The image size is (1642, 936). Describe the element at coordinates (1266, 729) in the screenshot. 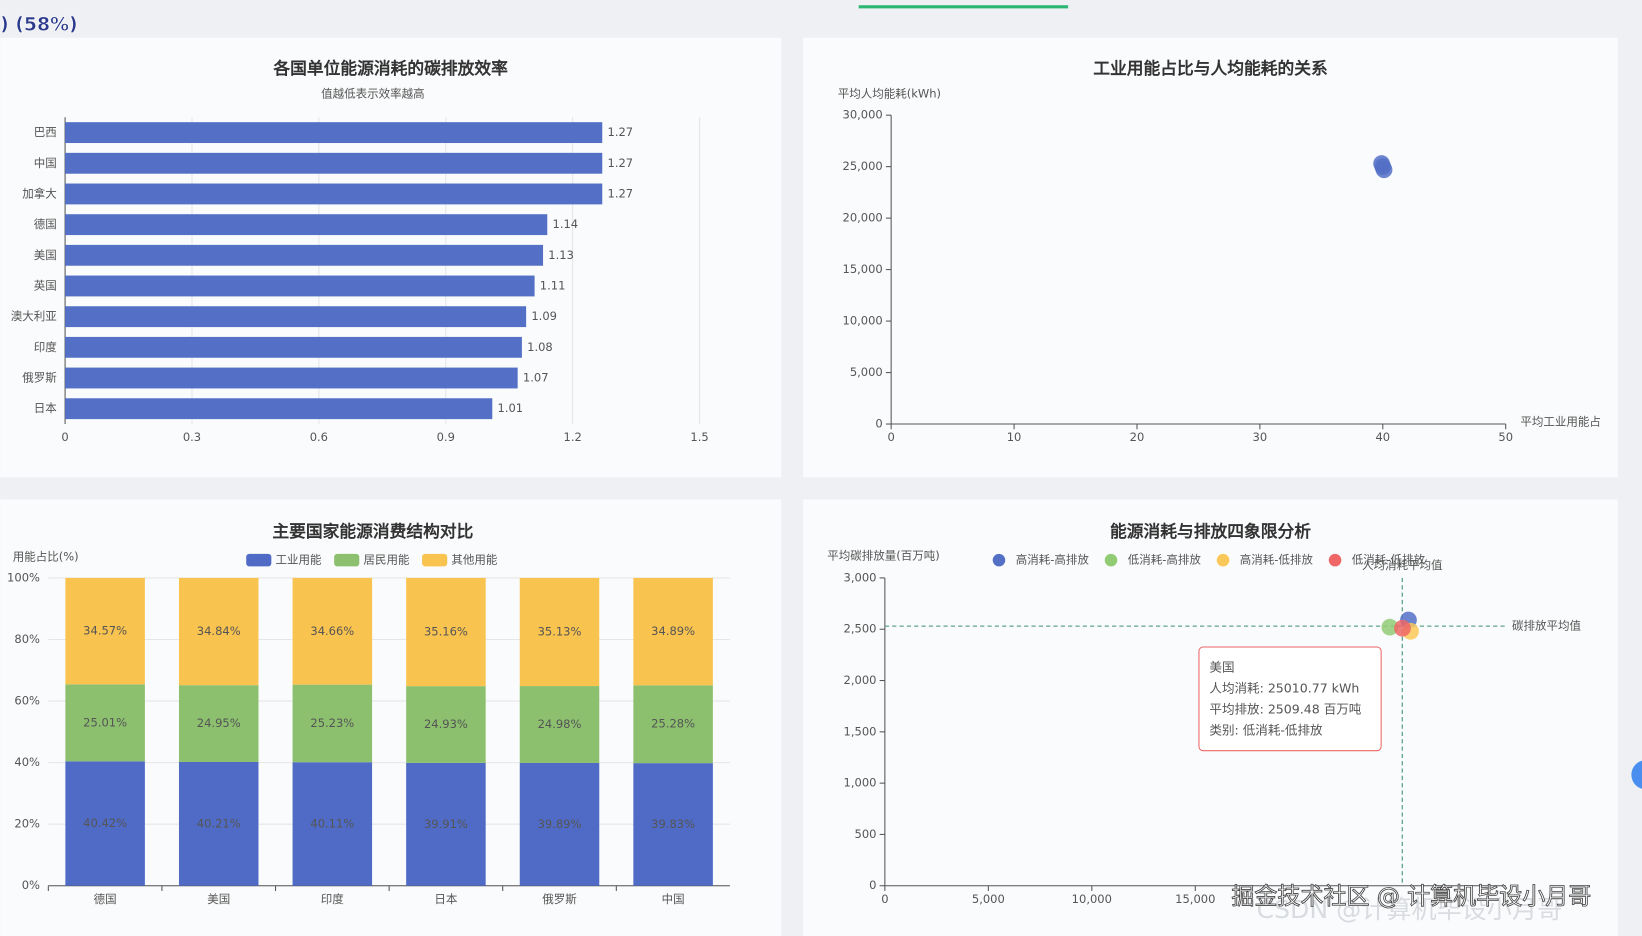

I see `tooltip-line: 类别: 低消耗-低排放` at that location.